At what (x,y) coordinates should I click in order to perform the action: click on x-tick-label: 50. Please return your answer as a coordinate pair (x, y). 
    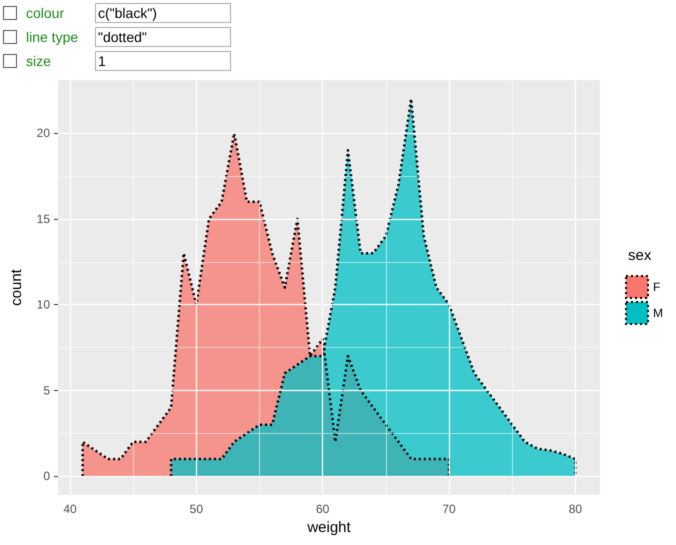
    Looking at the image, I should click on (197, 509).